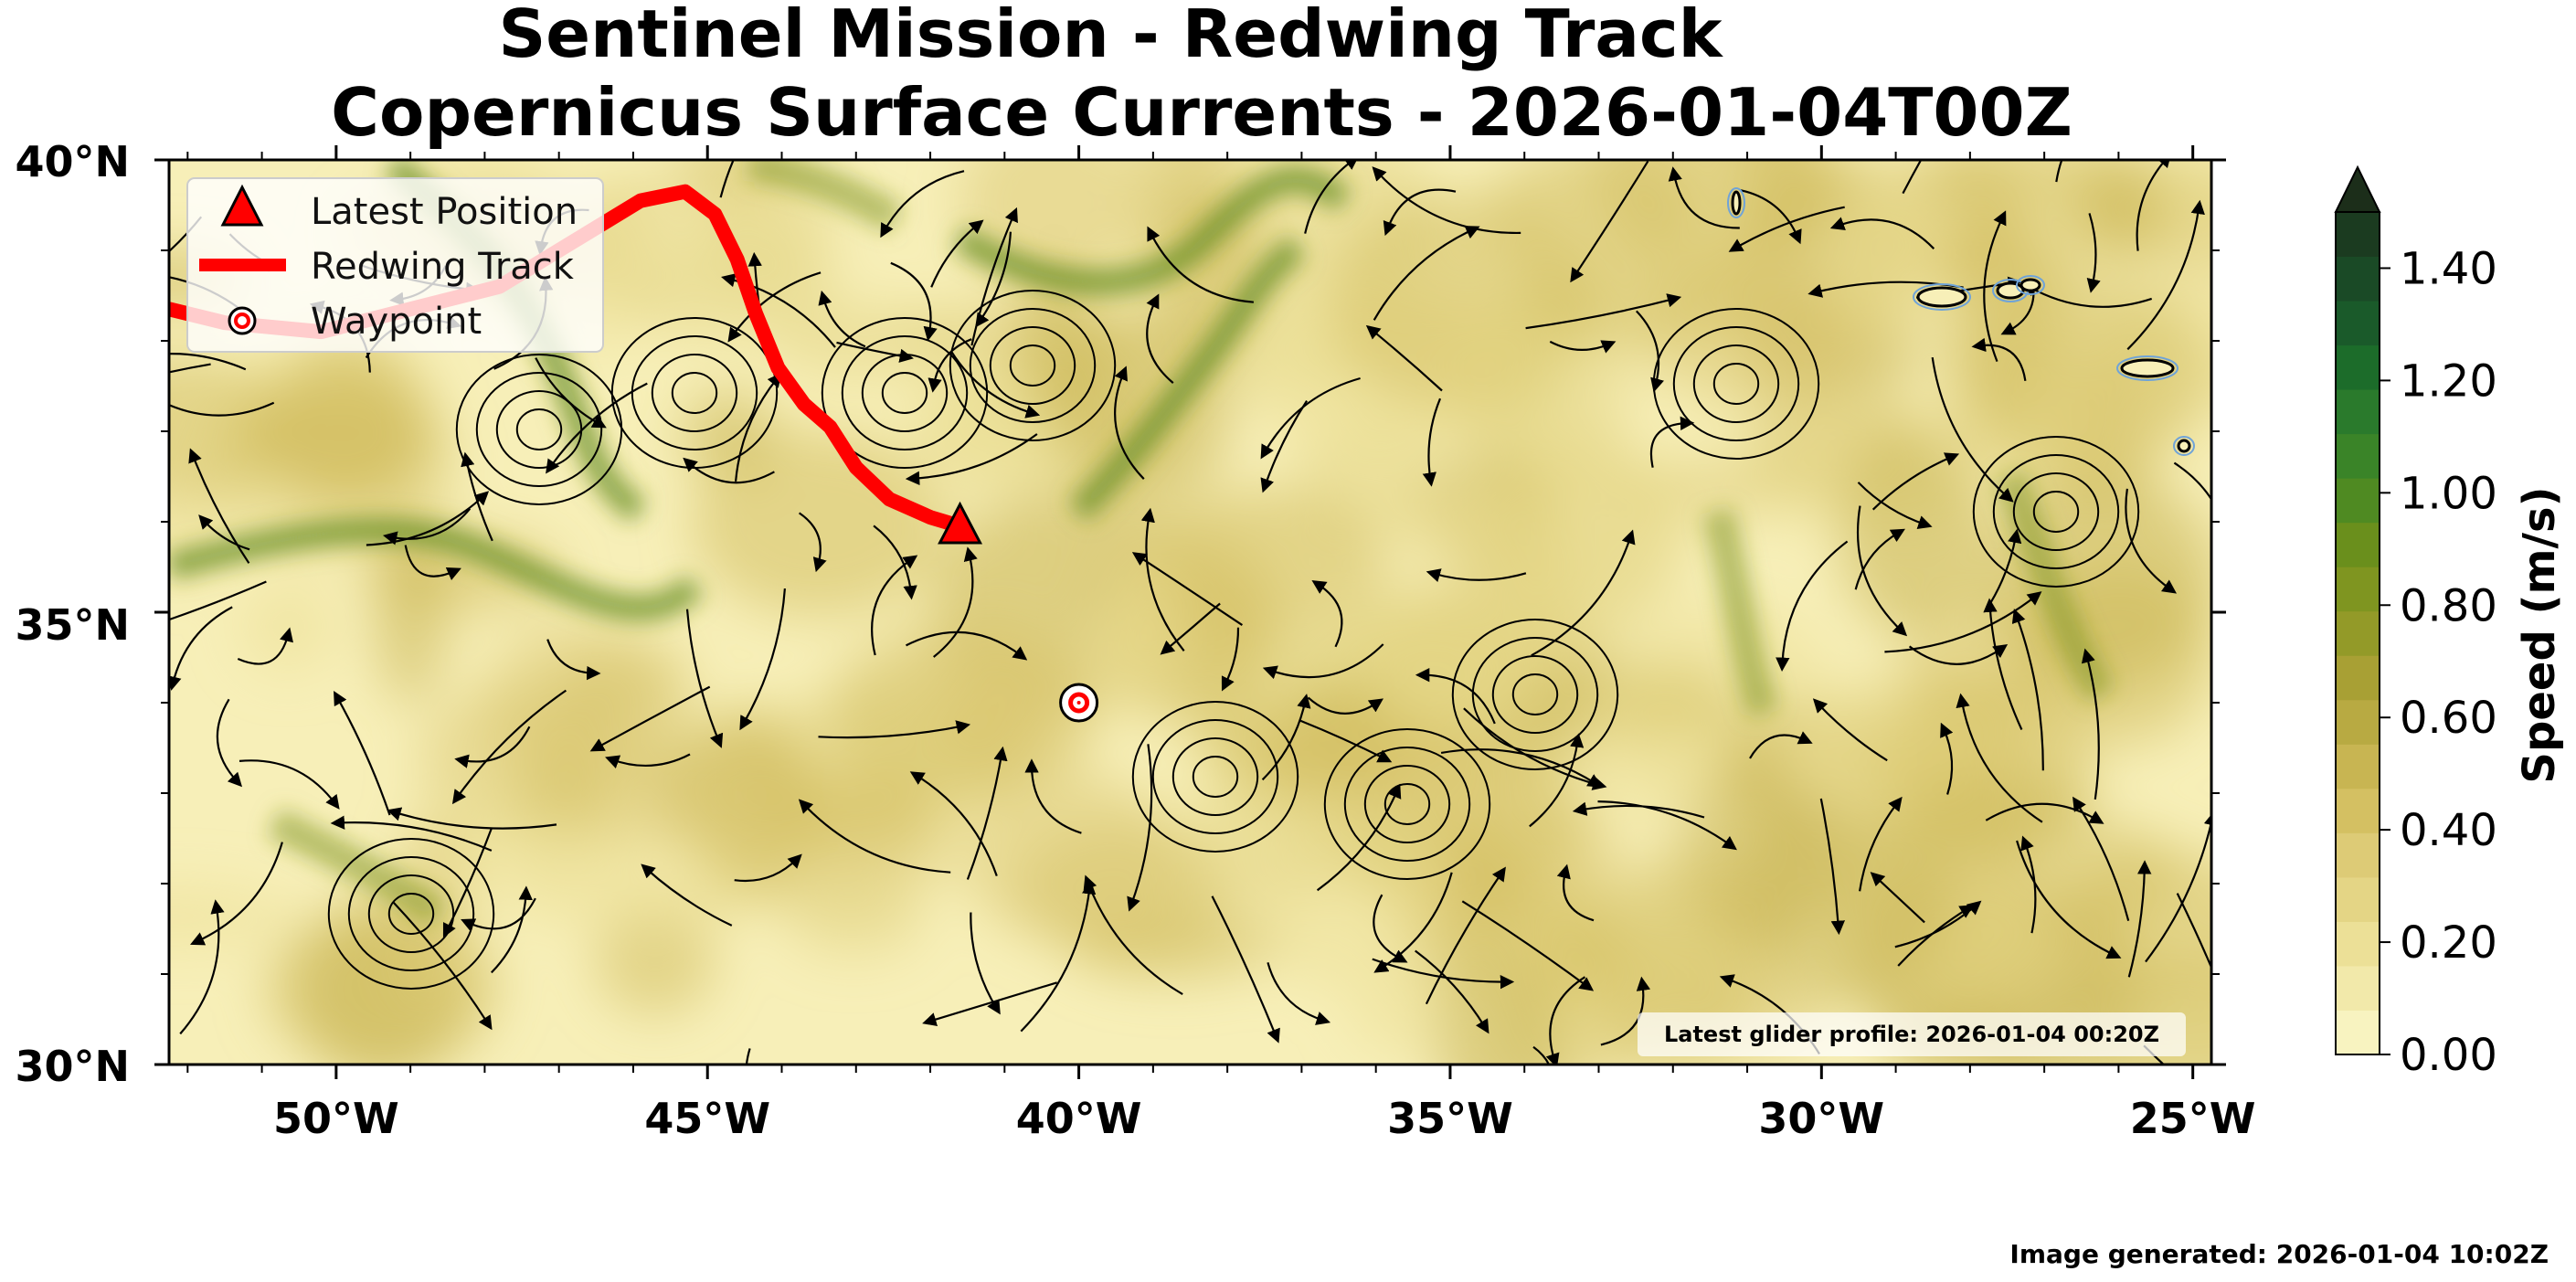  I want to click on legend-waypoint-icon-outer, so click(242, 320).